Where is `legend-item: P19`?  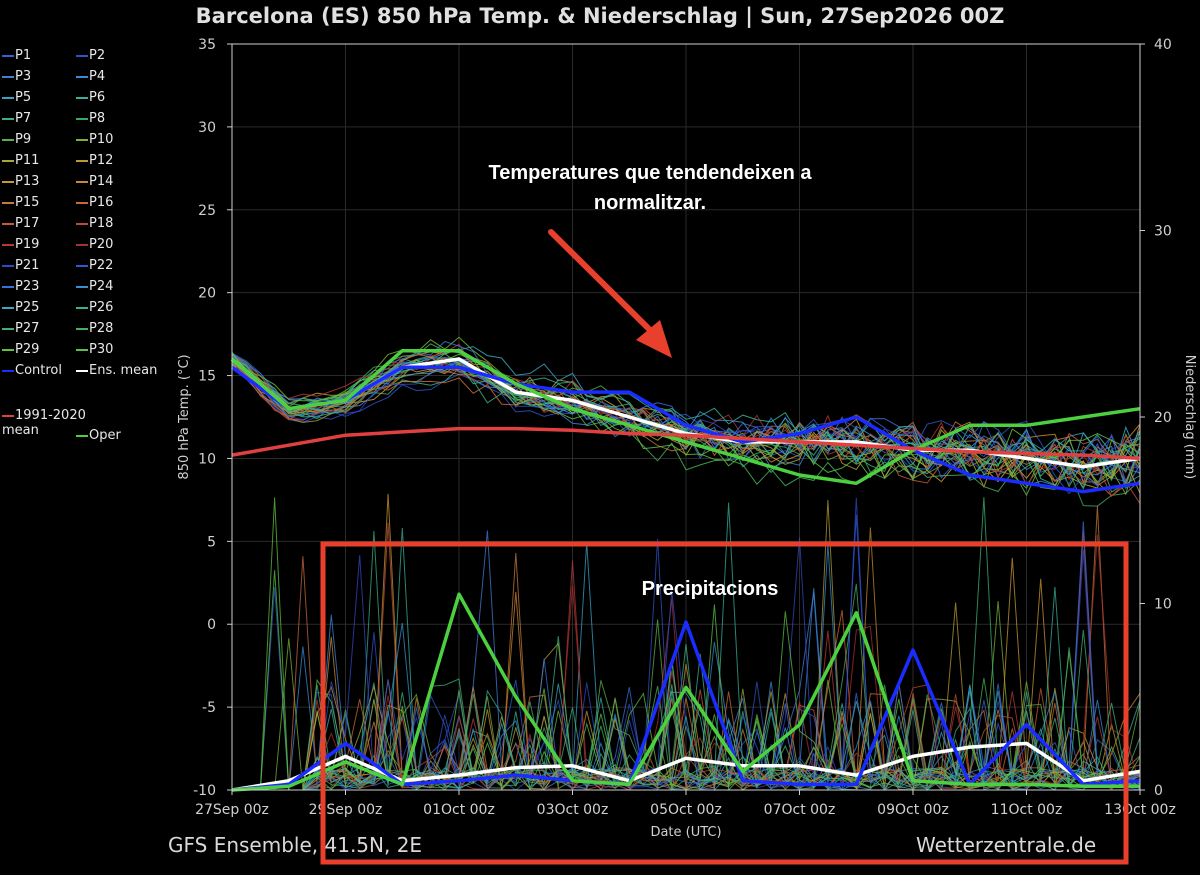
legend-item: P19 is located at coordinates (20, 245).